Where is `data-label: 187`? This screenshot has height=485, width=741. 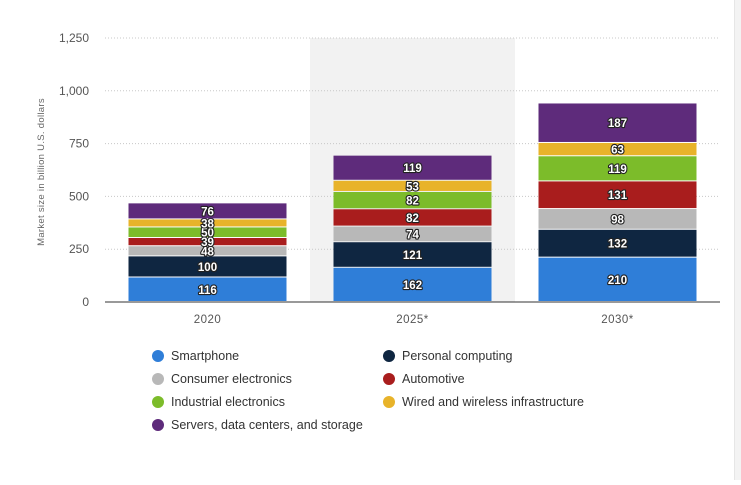 data-label: 187 is located at coordinates (617, 124).